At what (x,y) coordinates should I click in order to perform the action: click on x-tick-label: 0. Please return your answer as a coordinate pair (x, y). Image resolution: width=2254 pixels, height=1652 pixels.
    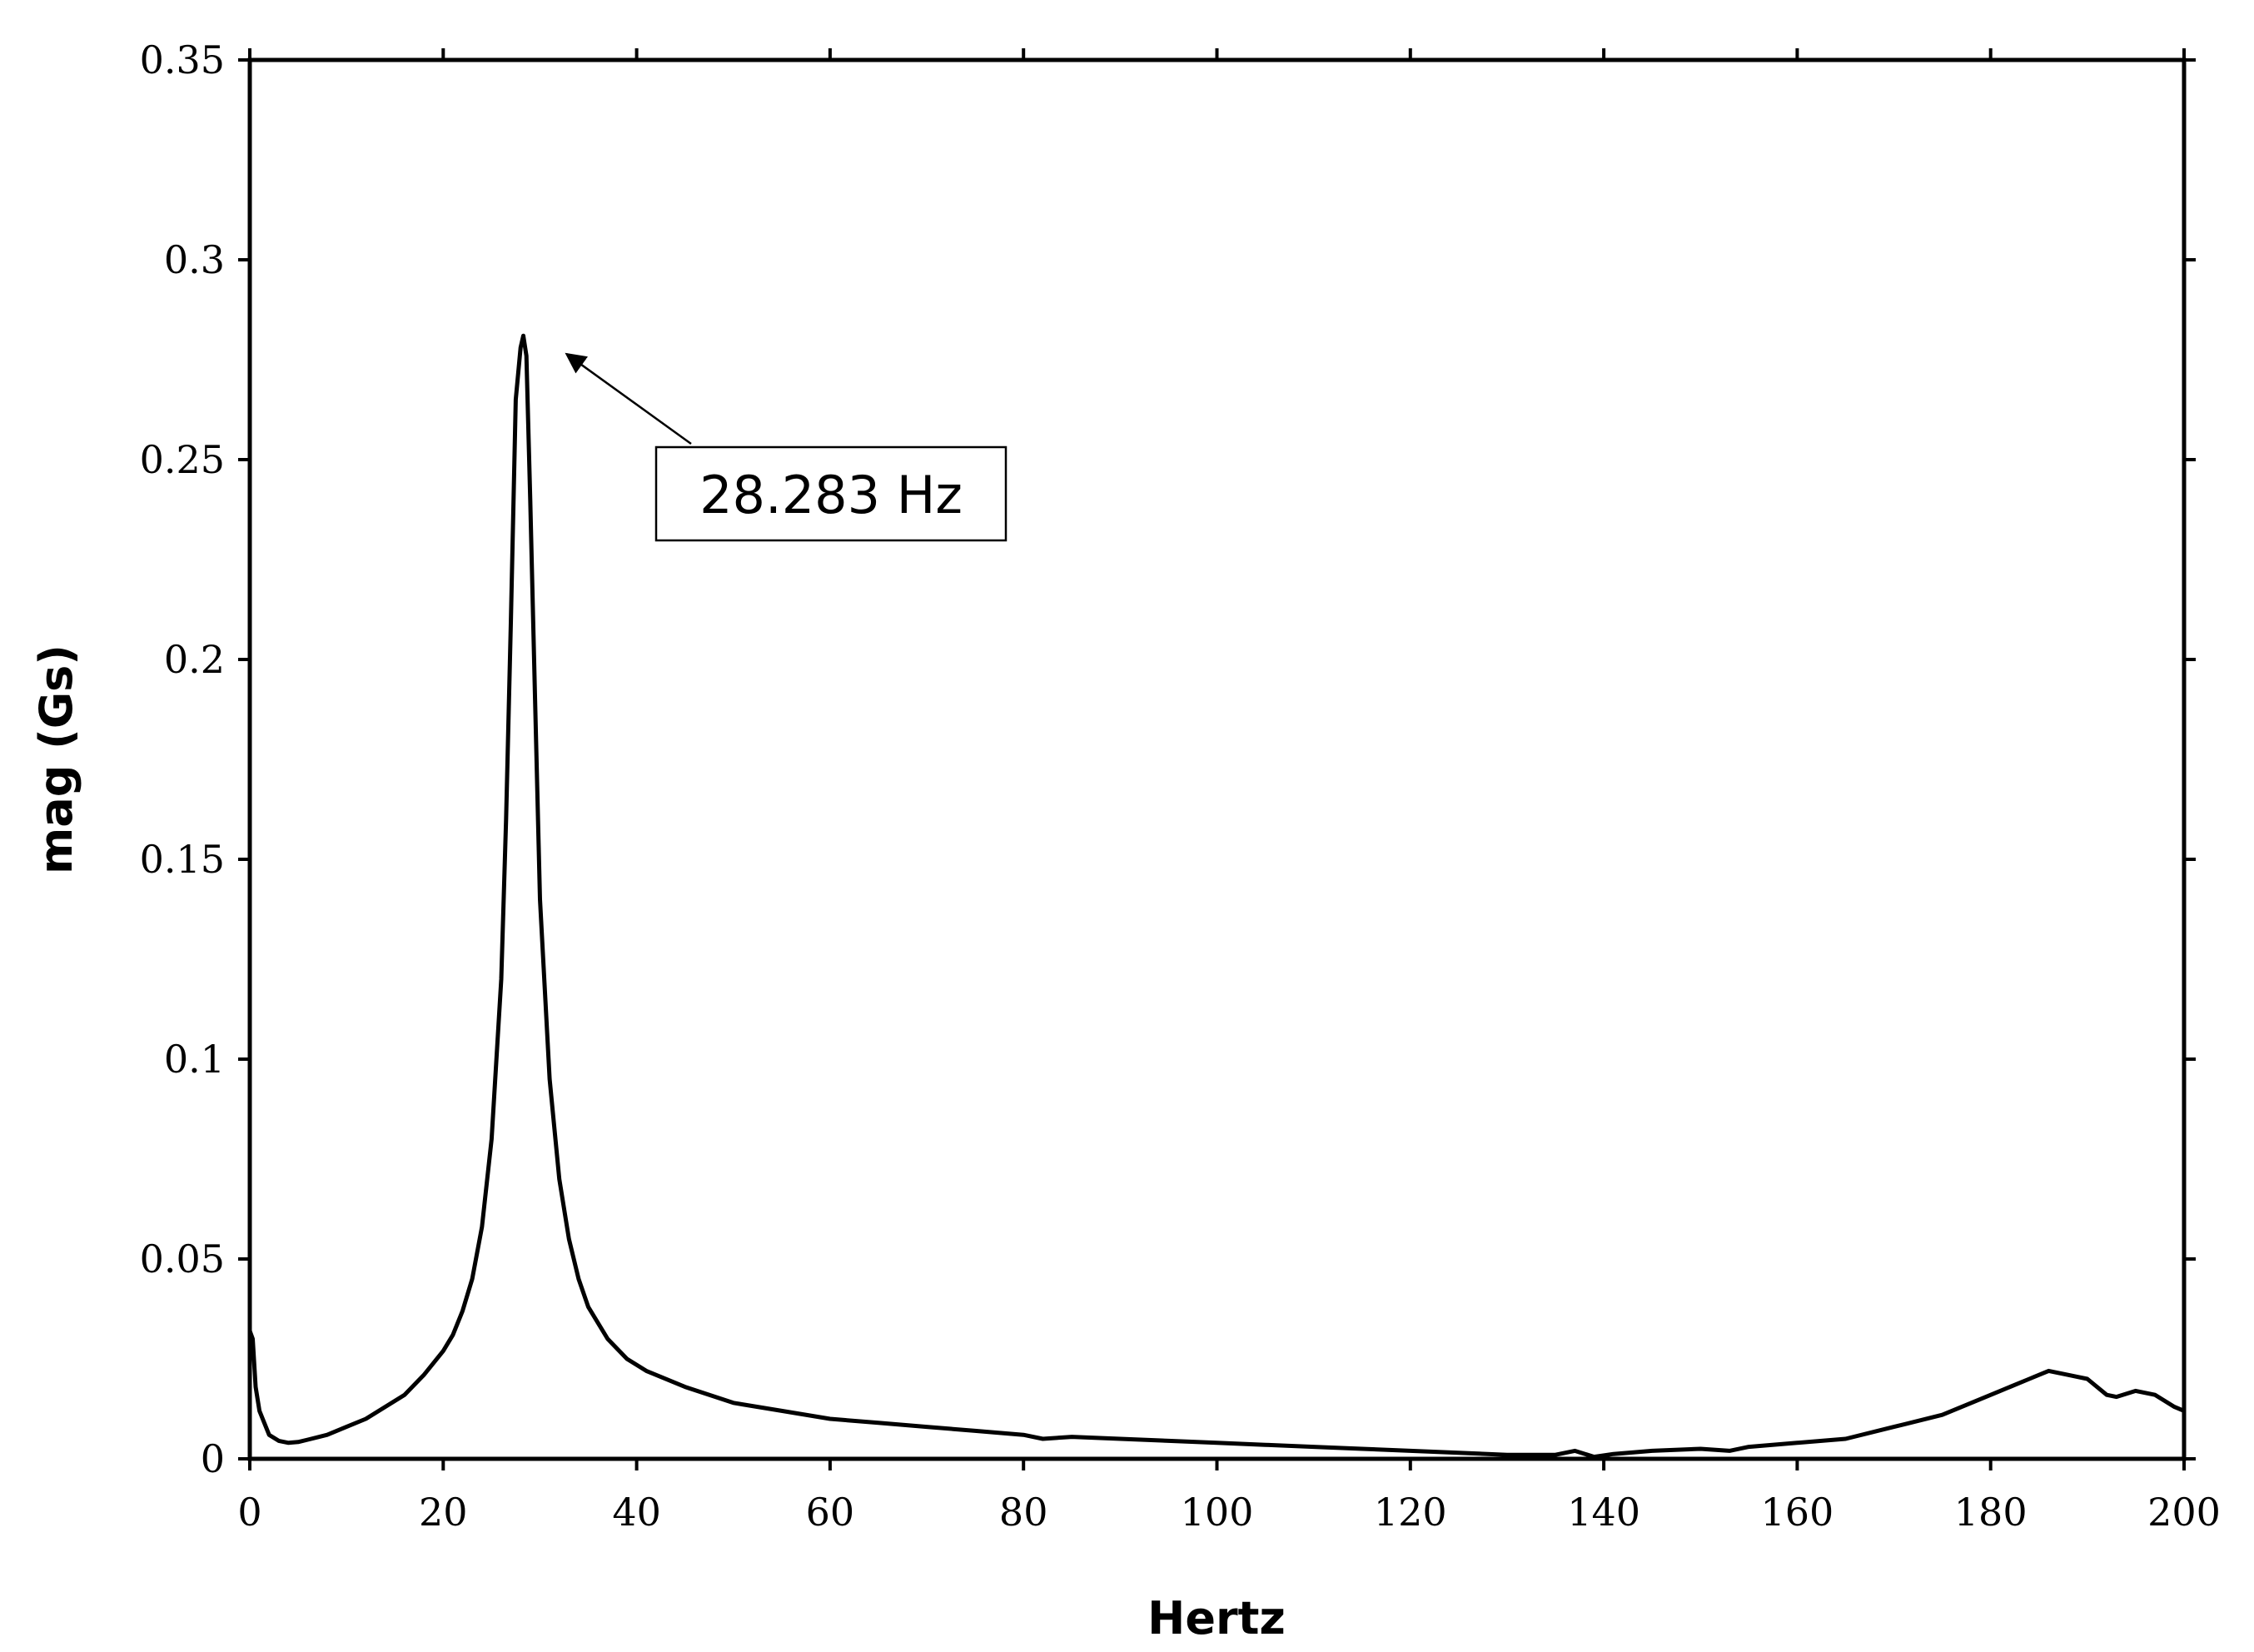
    Looking at the image, I should click on (249, 1513).